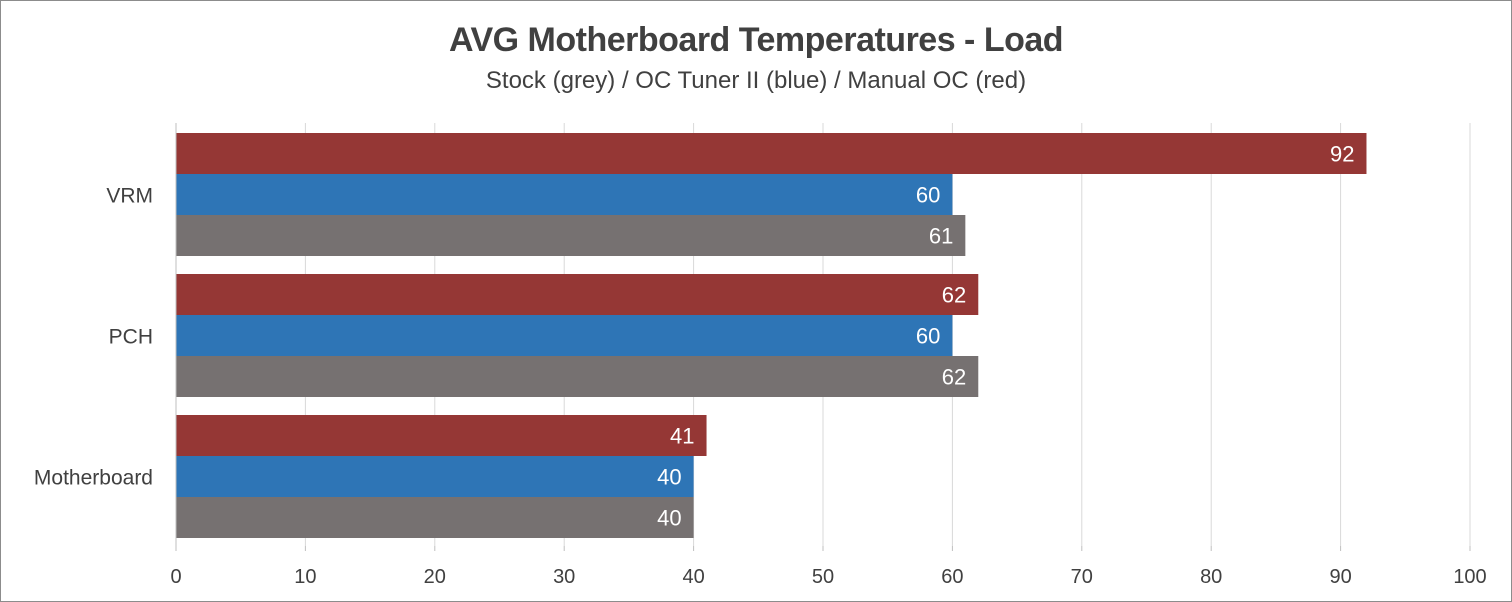 The height and width of the screenshot is (602, 1512). Describe the element at coordinates (564, 194) in the screenshot. I see `bar-vrm-oc-tuner-ii` at that location.